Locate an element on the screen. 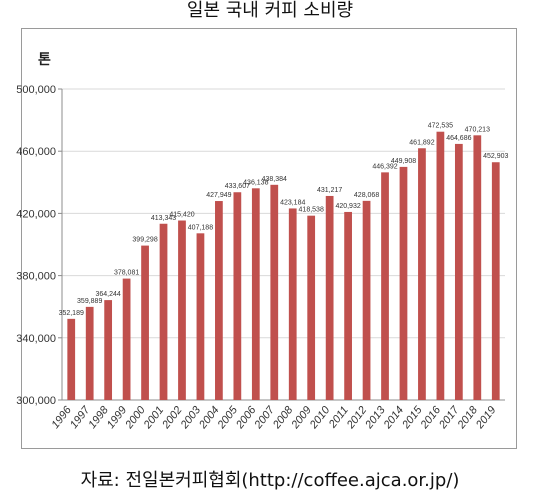  y-tick-label: 500,000 is located at coordinates (36, 90).